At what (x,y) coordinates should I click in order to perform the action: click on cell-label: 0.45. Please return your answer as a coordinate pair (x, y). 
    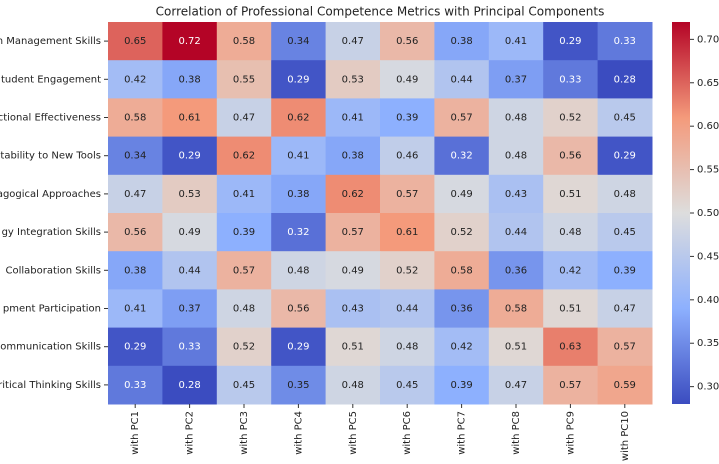
    Looking at the image, I should click on (625, 232).